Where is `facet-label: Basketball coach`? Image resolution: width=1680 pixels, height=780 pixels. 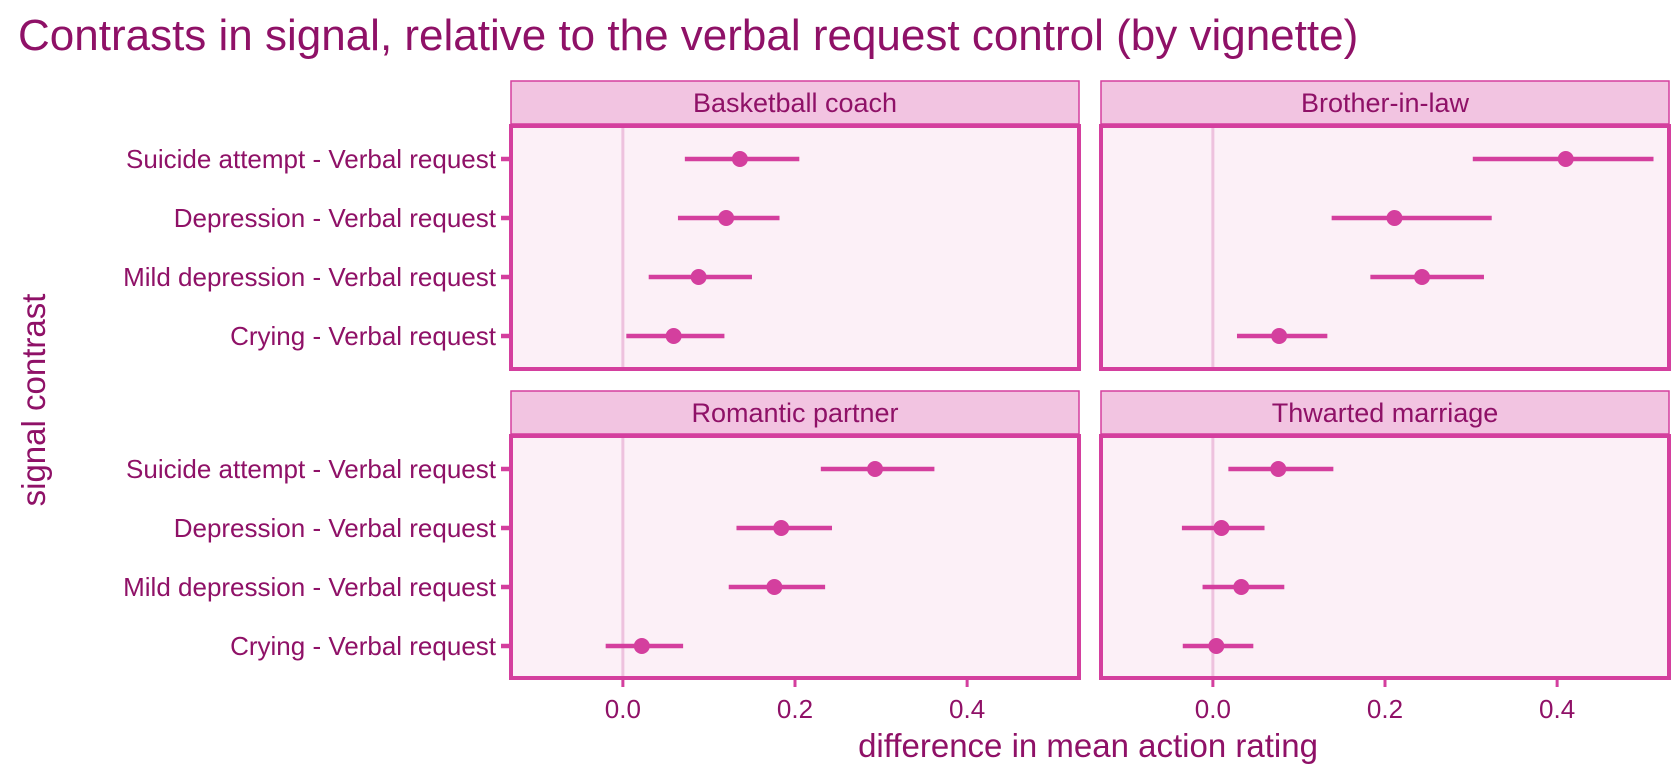 facet-label: Basketball coach is located at coordinates (795, 103).